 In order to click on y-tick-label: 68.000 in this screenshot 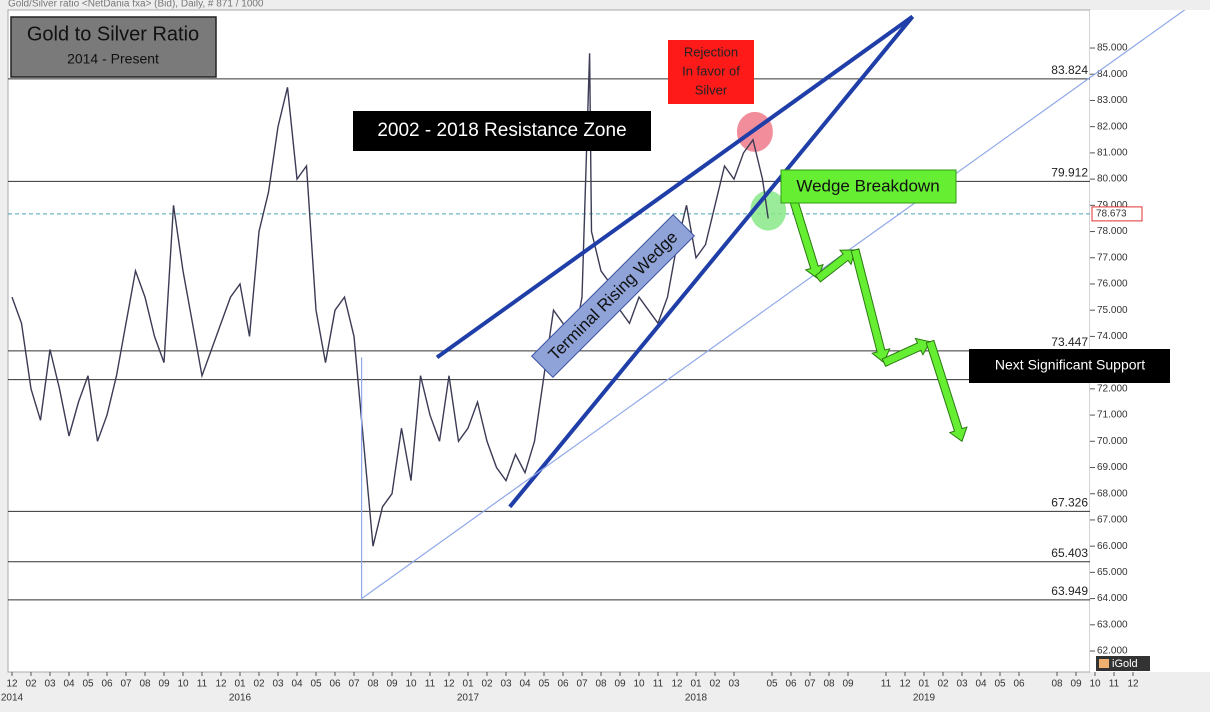, I will do `click(1112, 493)`.